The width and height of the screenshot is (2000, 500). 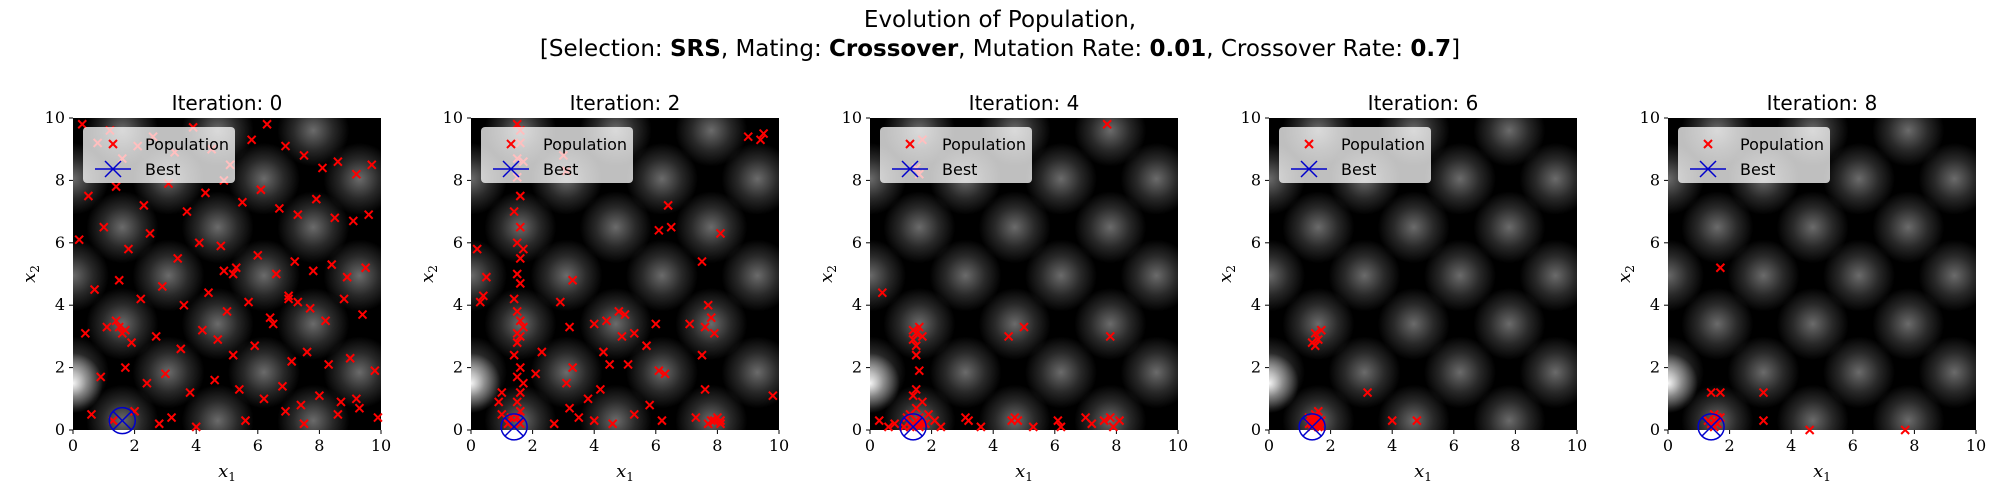 What do you see at coordinates (1708, 169) in the screenshot?
I see `legend-best-marker` at bounding box center [1708, 169].